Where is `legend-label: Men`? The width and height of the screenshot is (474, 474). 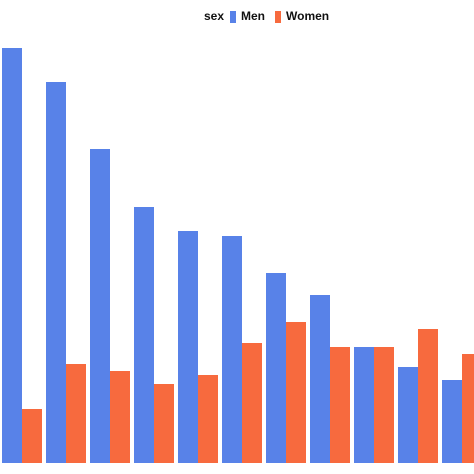
legend-label: Men is located at coordinates (253, 16).